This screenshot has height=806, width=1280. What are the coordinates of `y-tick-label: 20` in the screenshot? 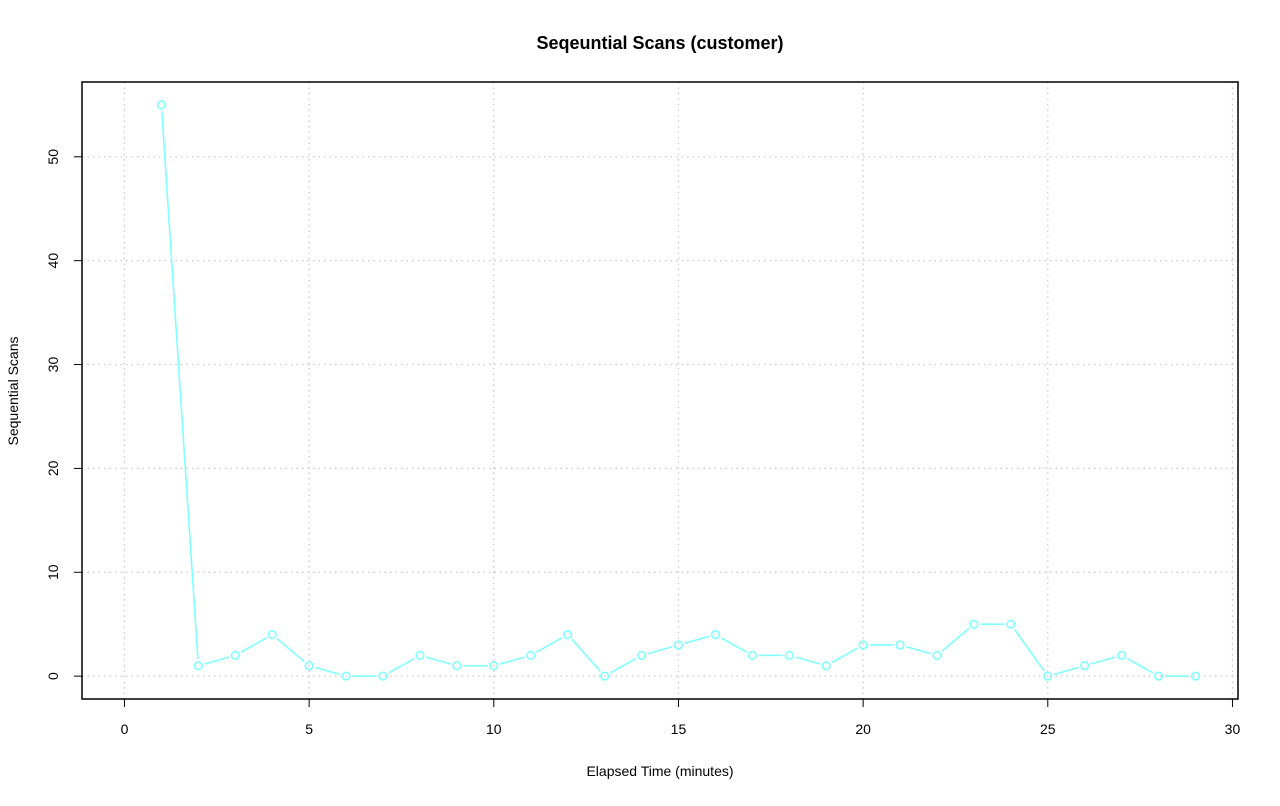 It's located at (53, 468).